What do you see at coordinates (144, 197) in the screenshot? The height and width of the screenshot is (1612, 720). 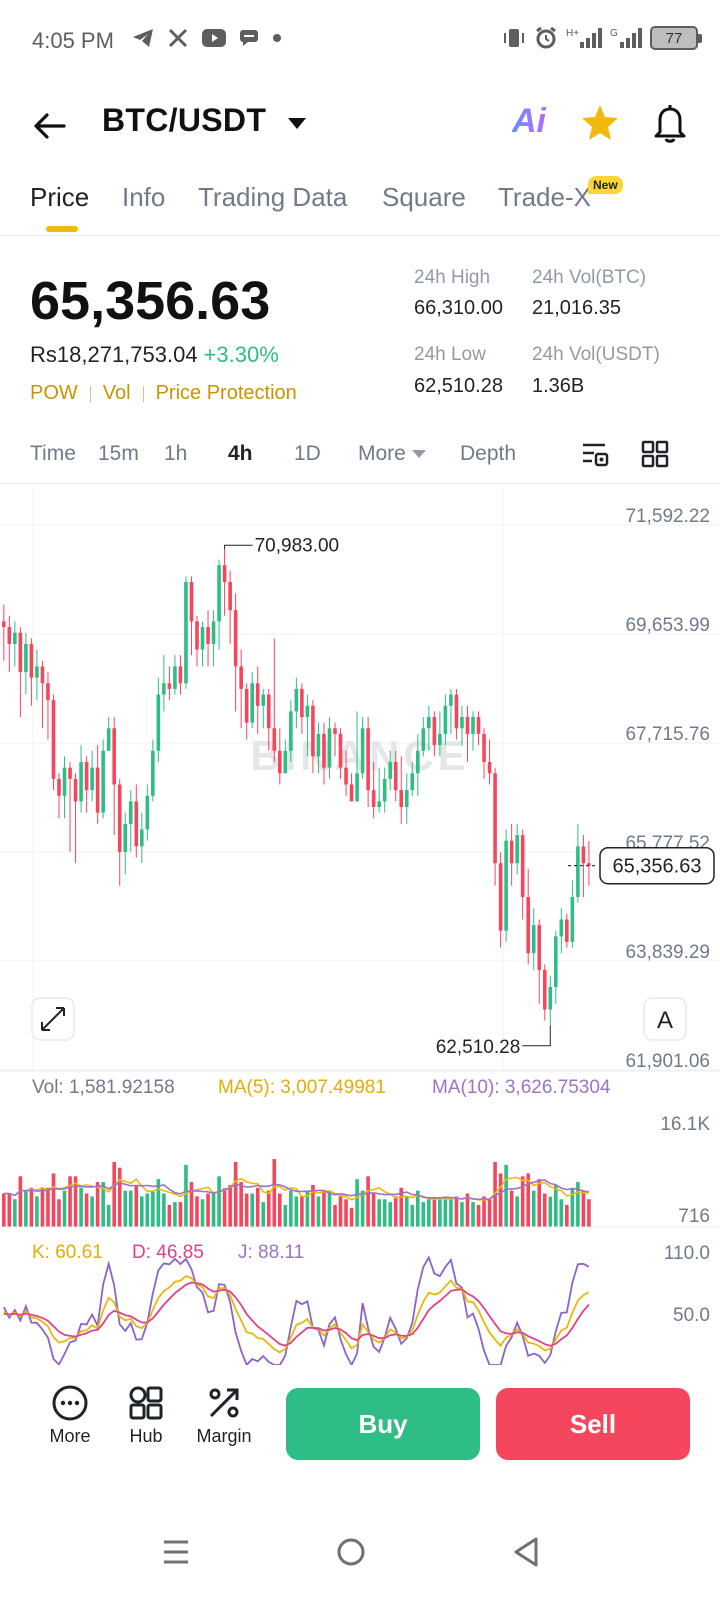 I see `tab-info: Info` at bounding box center [144, 197].